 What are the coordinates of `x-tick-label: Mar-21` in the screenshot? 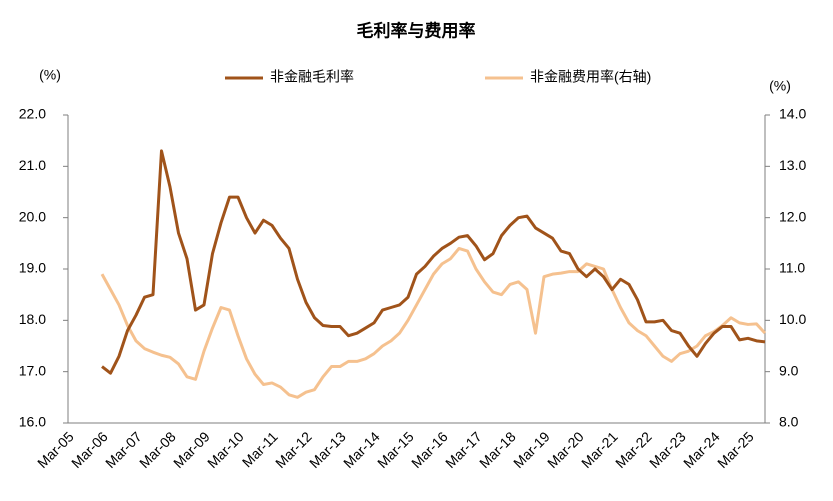 It's located at (599, 449).